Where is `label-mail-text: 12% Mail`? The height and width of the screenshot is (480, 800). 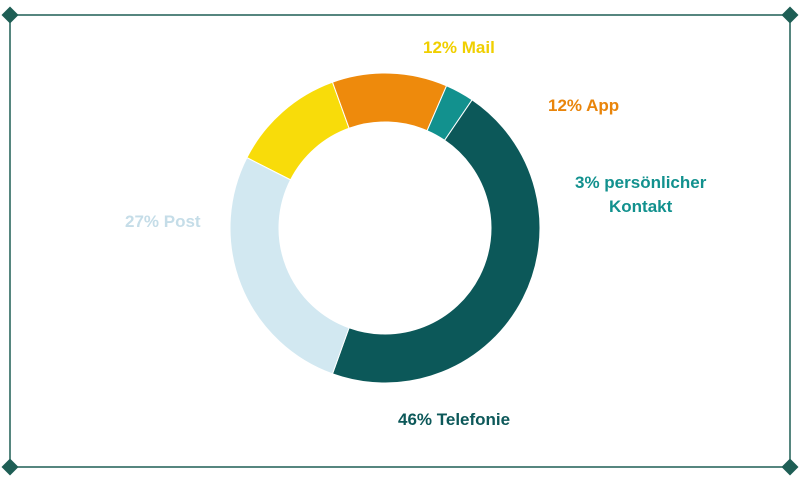 label-mail-text: 12% Mail is located at coordinates (459, 47).